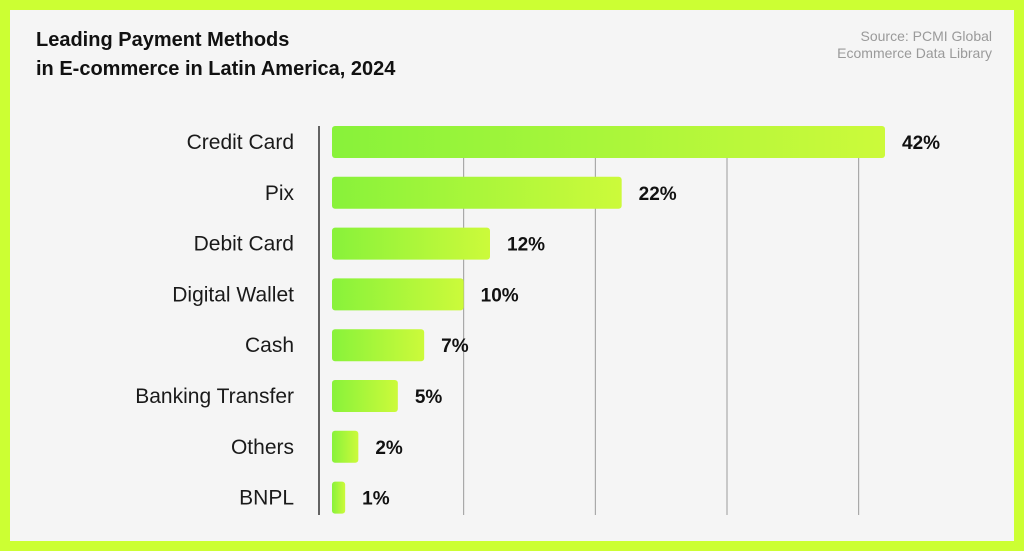 The height and width of the screenshot is (551, 1024). What do you see at coordinates (365, 396) in the screenshot?
I see `bar-banking-transfer` at bounding box center [365, 396].